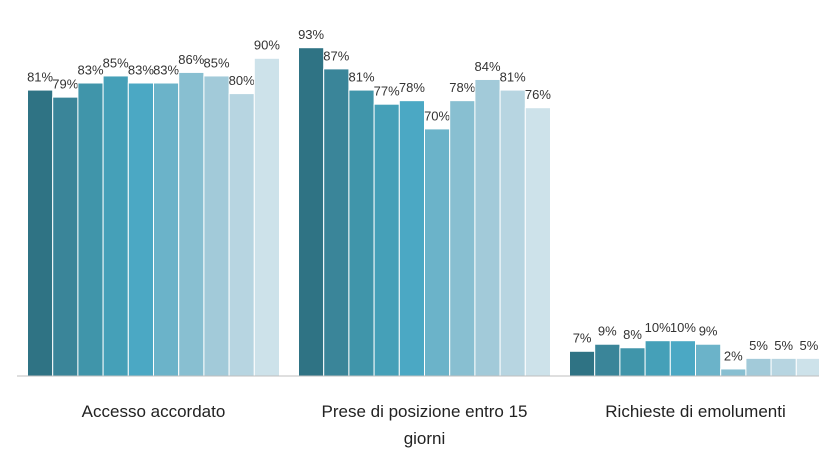  I want to click on value-label: 7%, so click(582, 338).